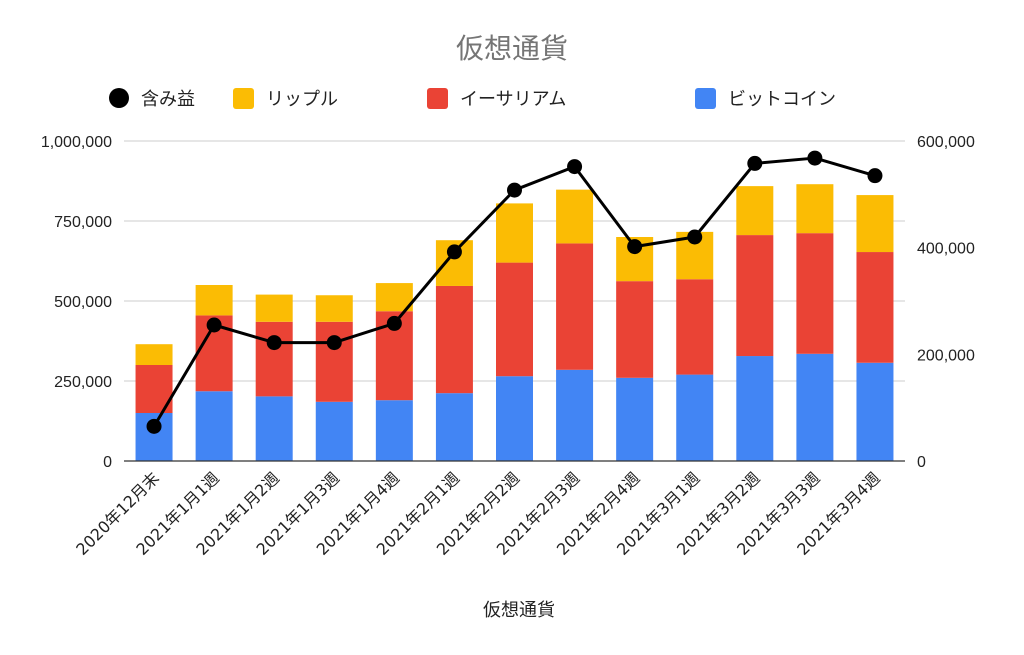 This screenshot has width=1024, height=655. What do you see at coordinates (946, 249) in the screenshot?
I see `y-tick-label-right: 400,000` at bounding box center [946, 249].